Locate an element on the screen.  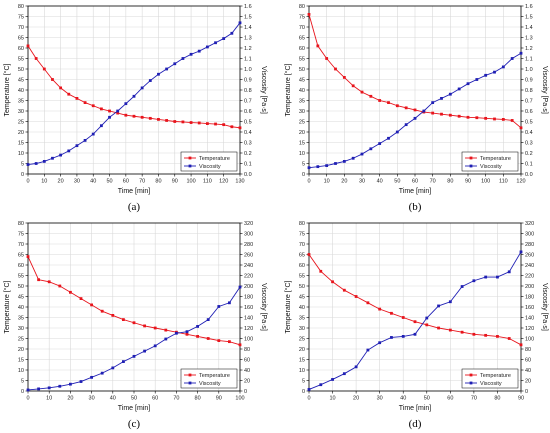
y-right-tick-label: 260 is located at coordinates (529, 256).